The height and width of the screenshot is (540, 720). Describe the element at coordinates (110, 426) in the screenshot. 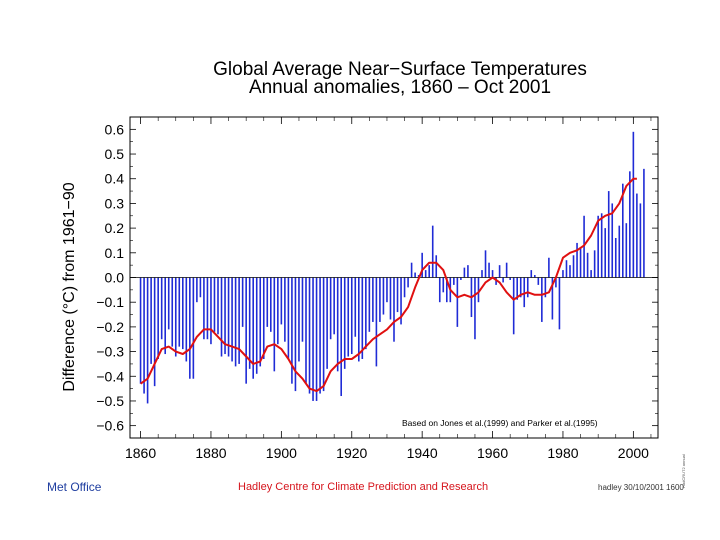

I see `y-tick-label: −0.6` at that location.